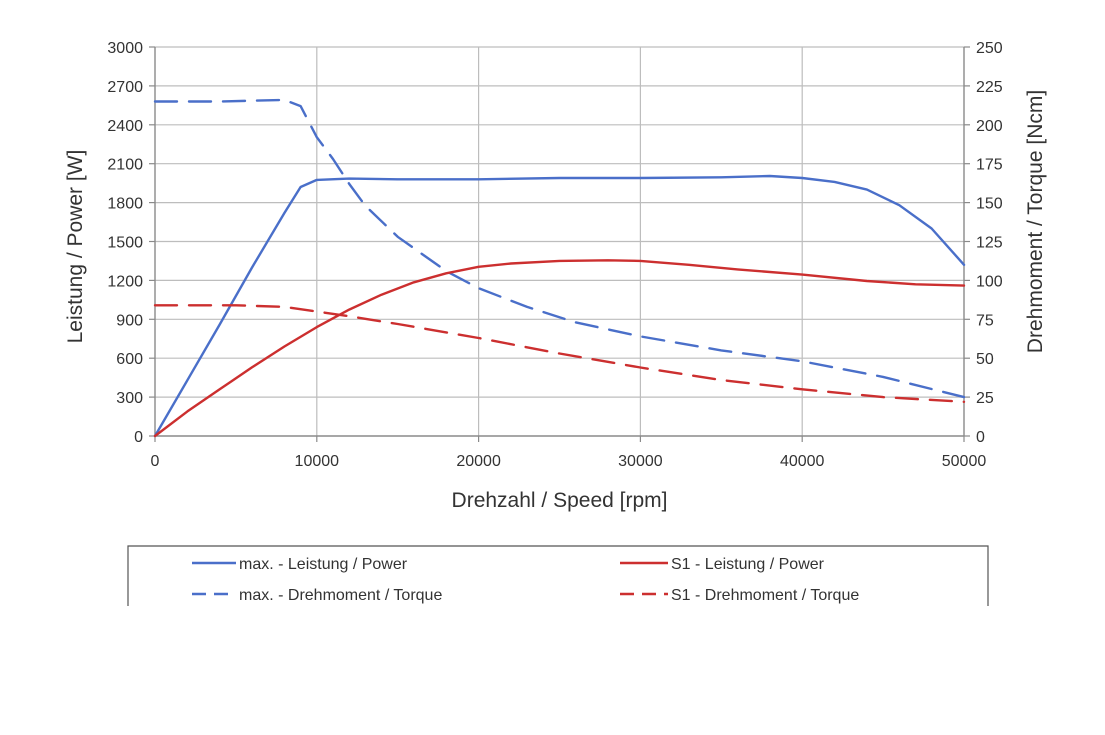 This screenshot has height=735, width=1105. Describe the element at coordinates (317, 461) in the screenshot. I see `x-tick-label: 10000` at that location.